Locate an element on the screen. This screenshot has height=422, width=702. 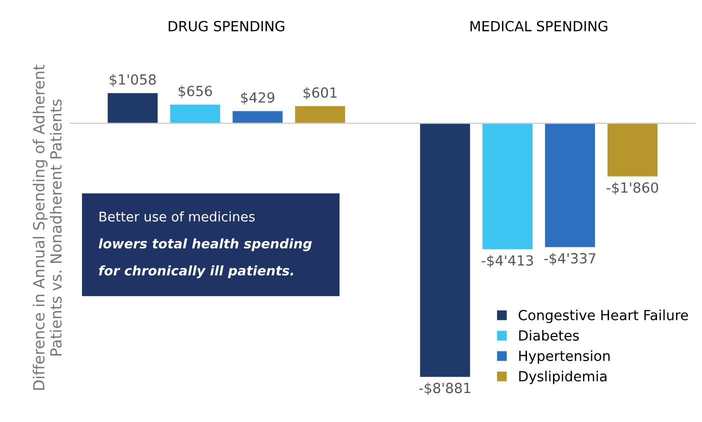
x-tick-label: DRUG SPENDING is located at coordinates (226, 26).